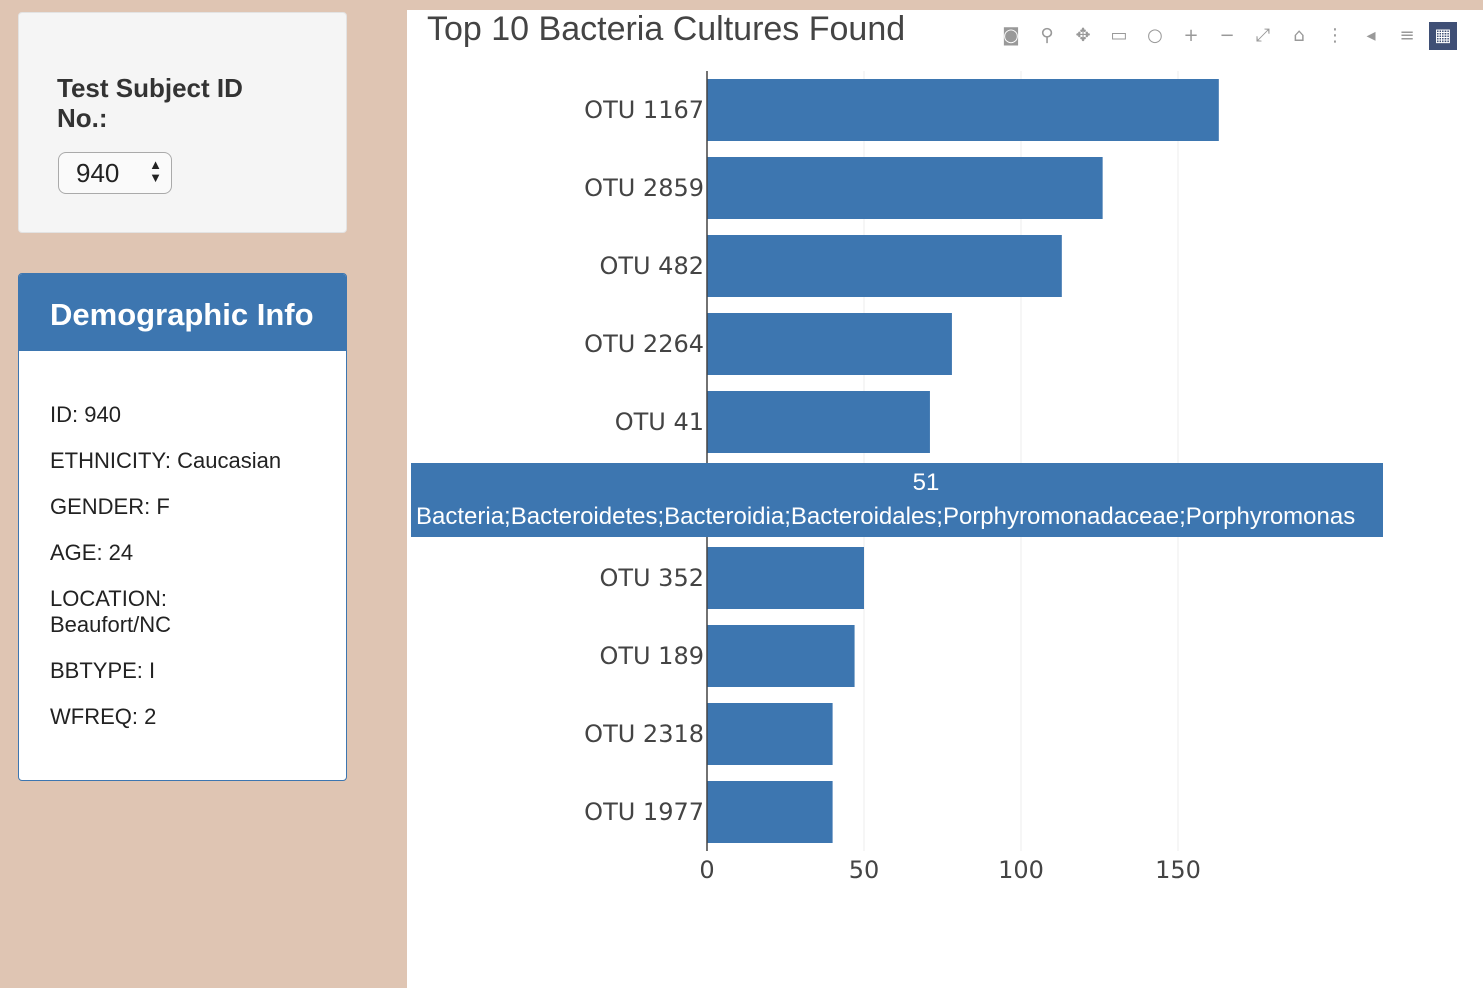 The width and height of the screenshot is (1483, 988). What do you see at coordinates (98, 173) in the screenshot?
I see `selected-value: 940` at bounding box center [98, 173].